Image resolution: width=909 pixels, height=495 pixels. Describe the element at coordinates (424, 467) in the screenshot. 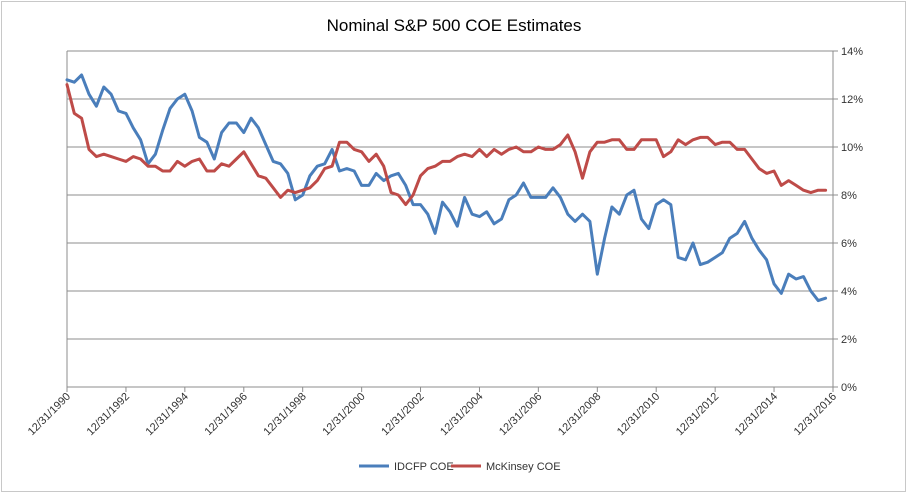

I see `legend-label: IDCFP COE` at that location.